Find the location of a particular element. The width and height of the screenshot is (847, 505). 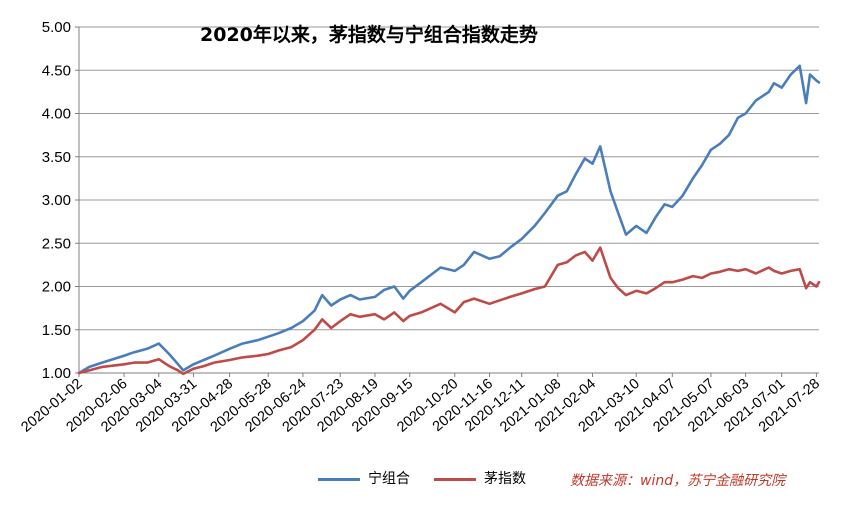

legend-label-ningzuhe: 宁组合 is located at coordinates (389, 479).